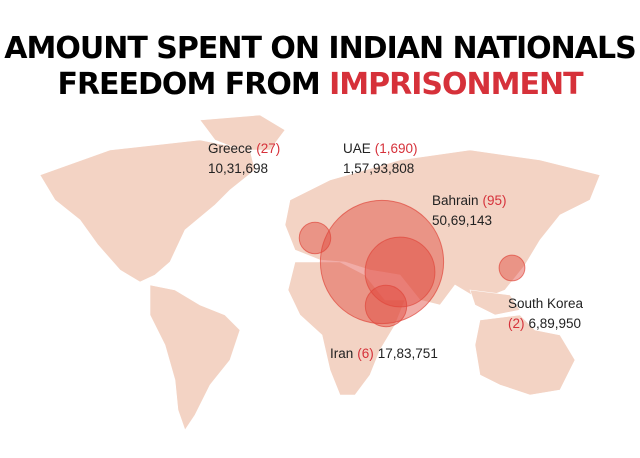 The width and height of the screenshot is (640, 458). Describe the element at coordinates (357, 148) in the screenshot. I see `country-name: UAE` at that location.